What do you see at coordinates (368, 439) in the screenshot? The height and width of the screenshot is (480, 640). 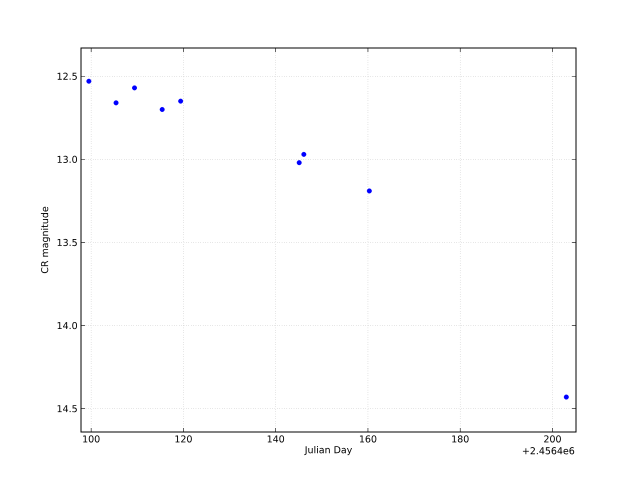 I see `x-tick-label: 160` at bounding box center [368, 439].